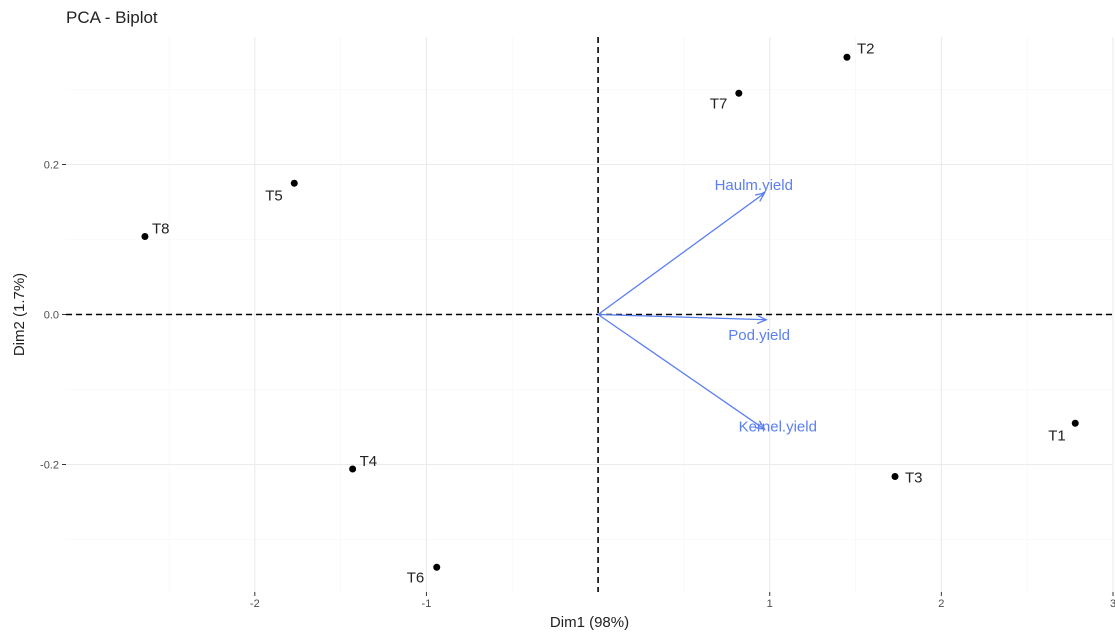 This screenshot has height=634, width=1115. I want to click on x-tick-label: -1, so click(427, 604).